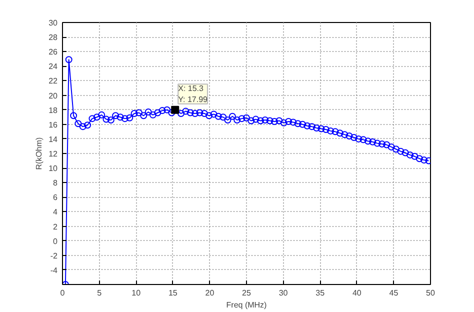 Image resolution: width=474 pixels, height=312 pixels. I want to click on y-tick-label: 30, so click(53, 23).